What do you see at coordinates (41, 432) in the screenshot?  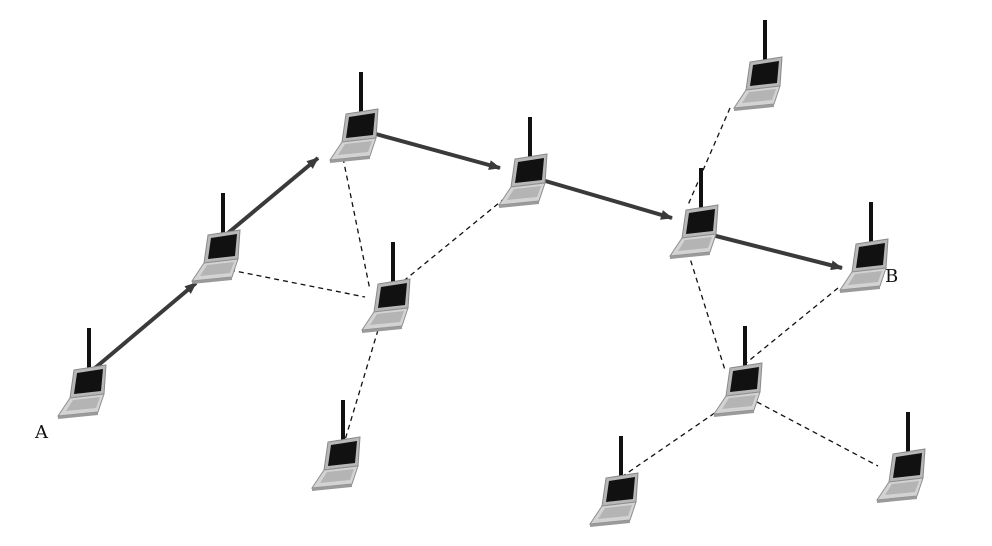 I see `source-label: A` at bounding box center [41, 432].